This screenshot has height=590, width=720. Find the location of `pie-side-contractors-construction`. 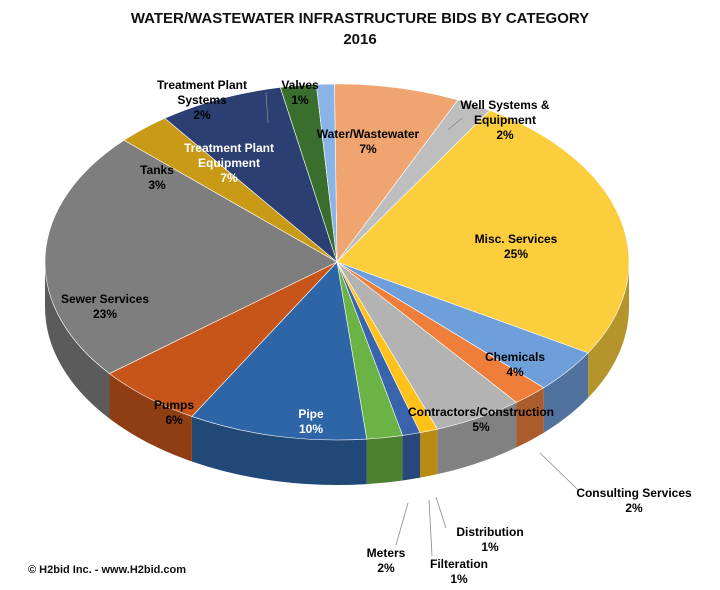

pie-side-contractors-construction is located at coordinates (477, 438).